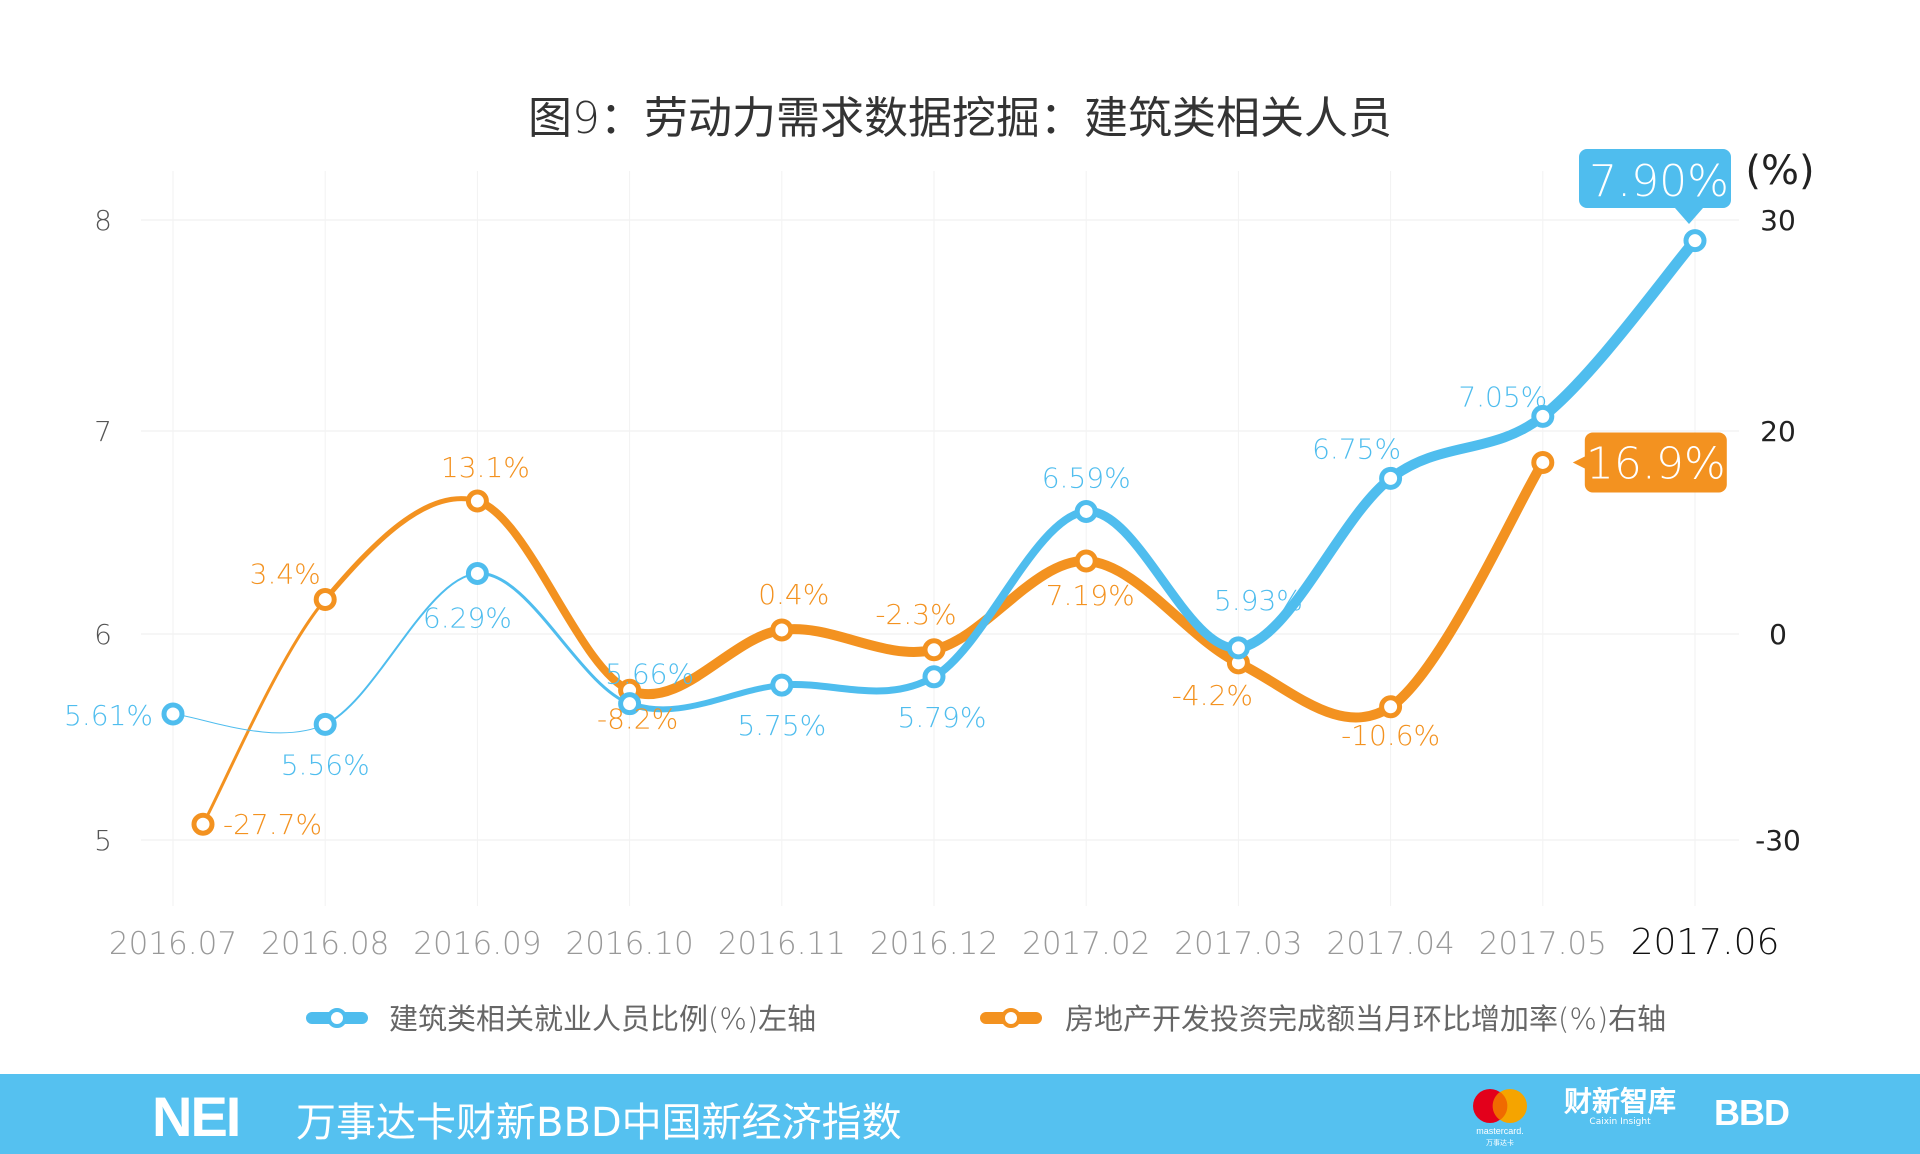 The height and width of the screenshot is (1154, 1920). What do you see at coordinates (781, 725) in the screenshot?
I see `blue-data-label: 5.75%` at bounding box center [781, 725].